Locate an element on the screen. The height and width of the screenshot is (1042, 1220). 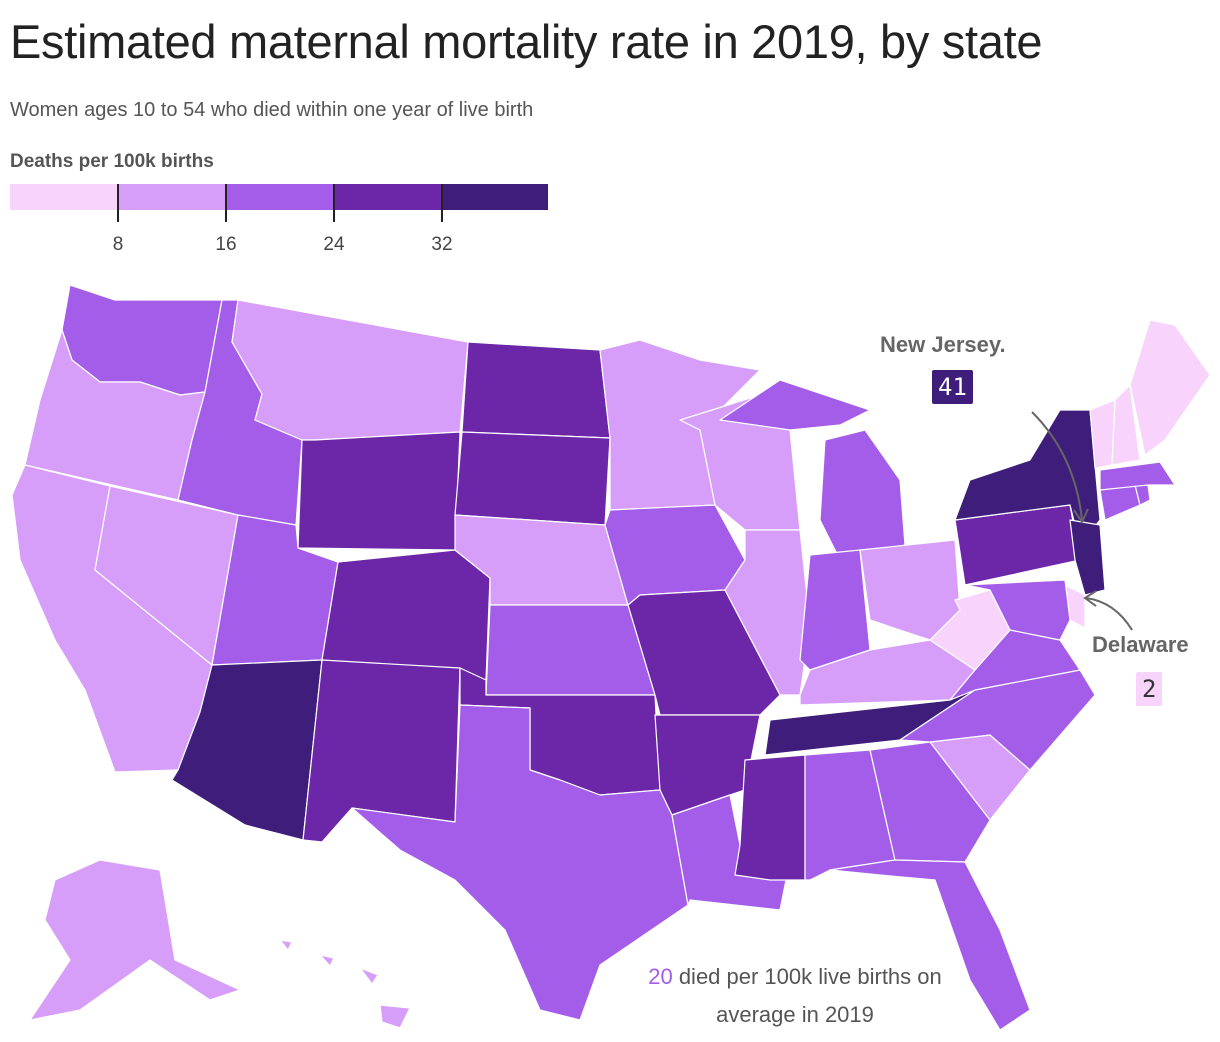
legend-tick-label: 8 is located at coordinates (118, 244).